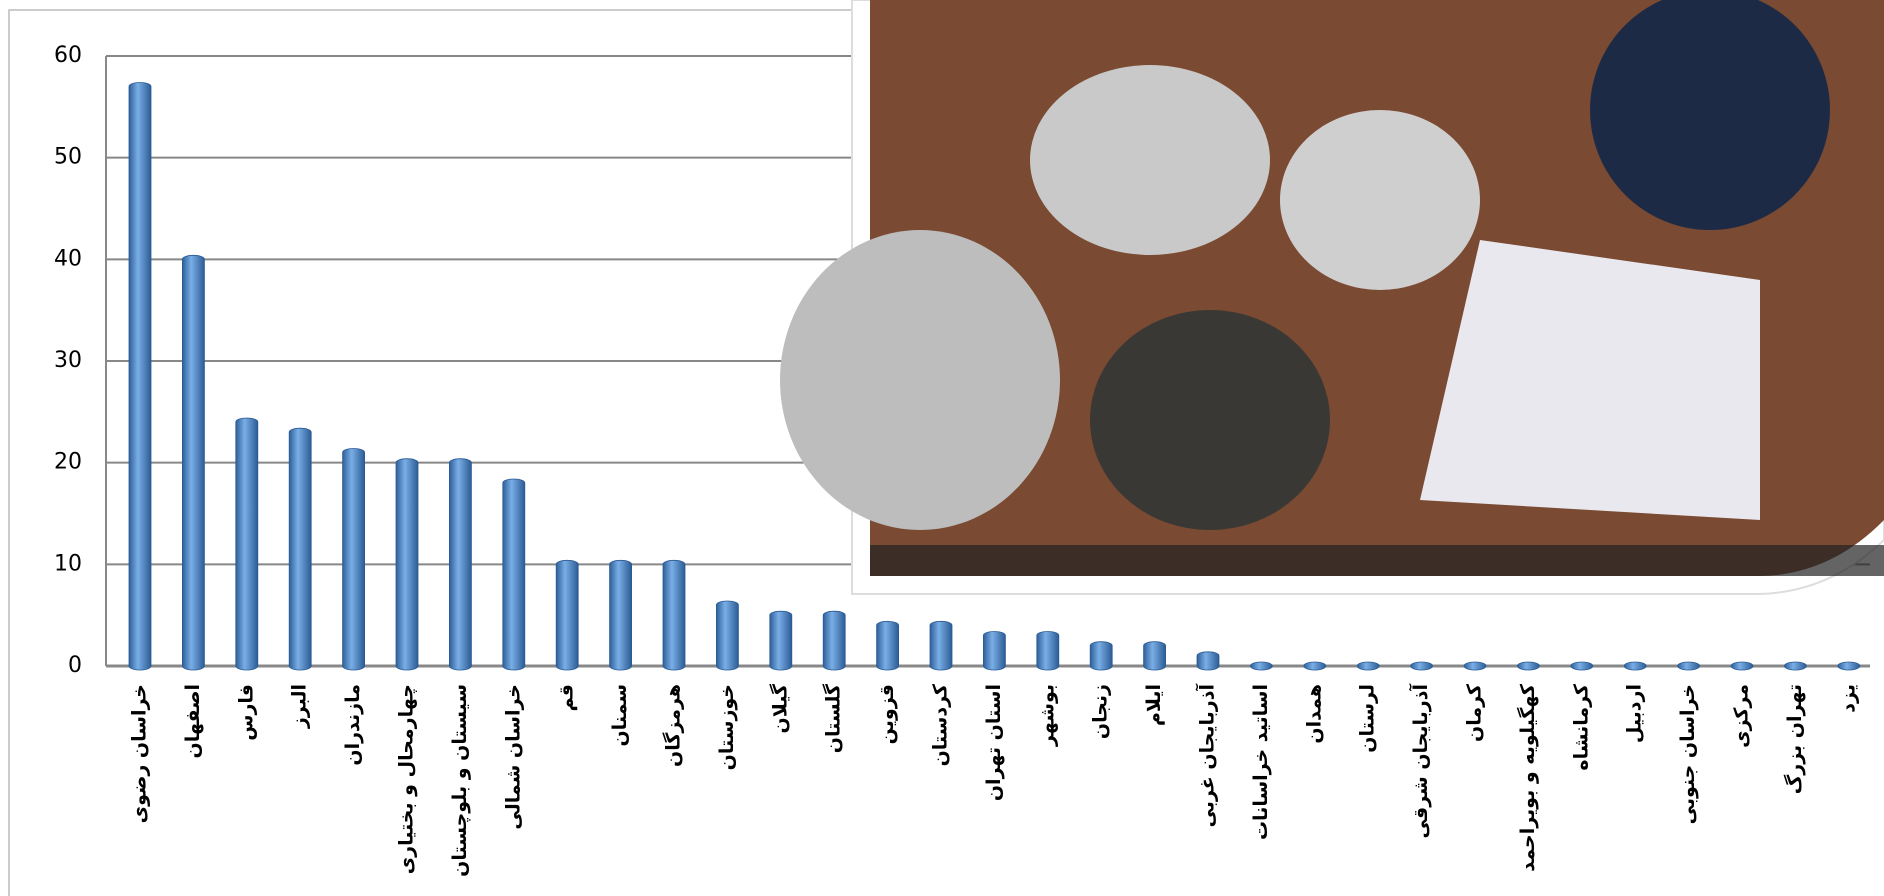 The width and height of the screenshot is (1884, 896). I want to click on x-tick-label: کرمان, so click(1475, 712).